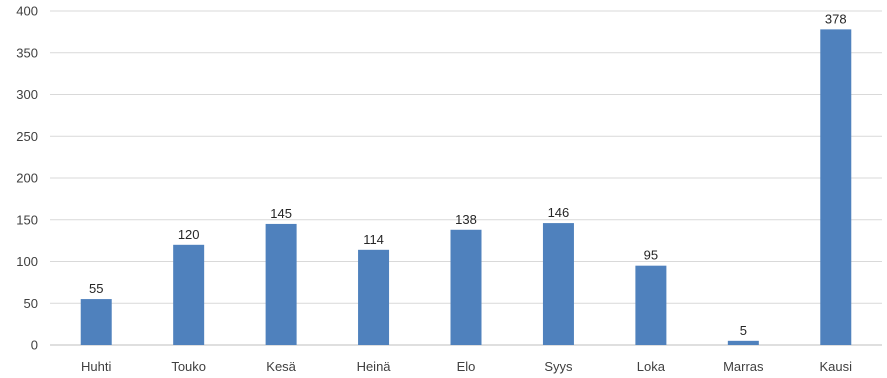 The width and height of the screenshot is (887, 378). Describe the element at coordinates (27, 11) in the screenshot. I see `y-tick-label: 400` at that location.